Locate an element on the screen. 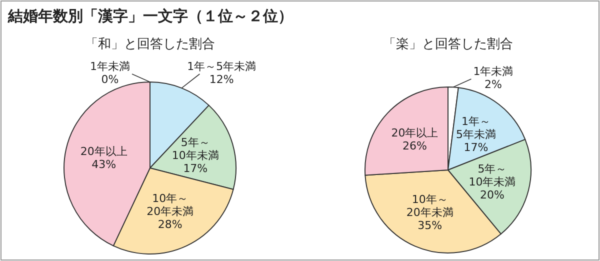 The image size is (600, 261). data-label: 2% is located at coordinates (493, 84).